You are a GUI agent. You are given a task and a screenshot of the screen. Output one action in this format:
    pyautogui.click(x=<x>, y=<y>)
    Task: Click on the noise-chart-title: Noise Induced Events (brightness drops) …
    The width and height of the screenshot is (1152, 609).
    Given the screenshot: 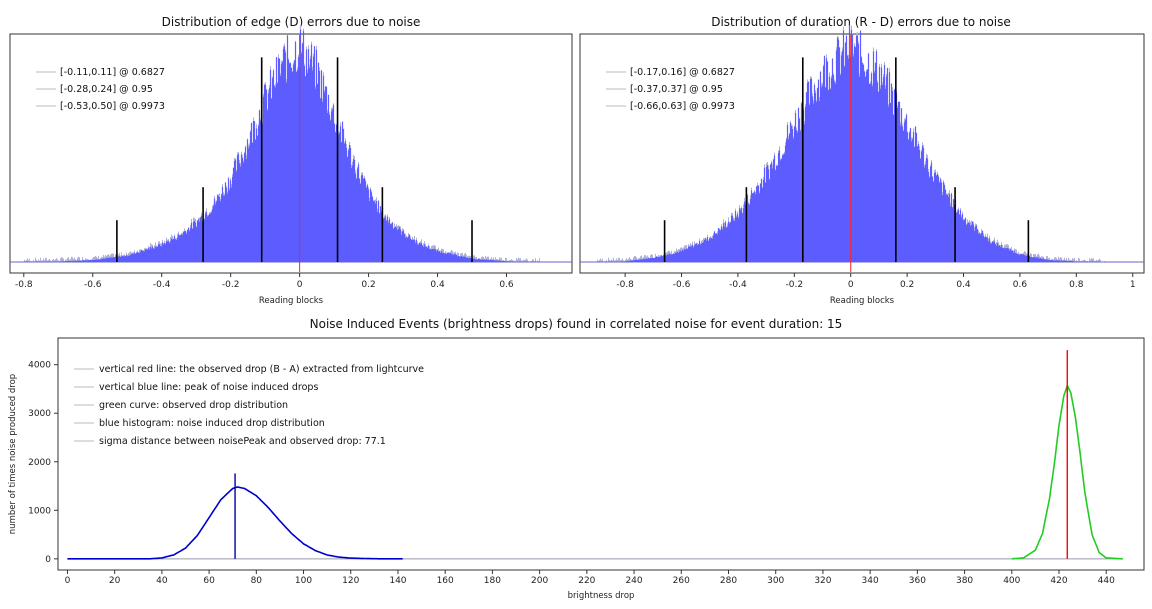 What is the action you would take?
    pyautogui.click(x=576, y=324)
    